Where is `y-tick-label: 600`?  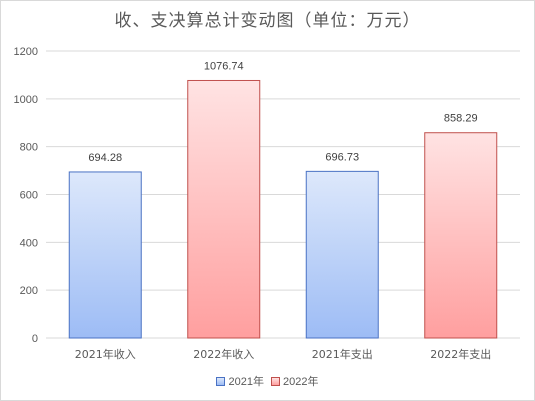
y-tick-label: 600 is located at coordinates (29, 196).